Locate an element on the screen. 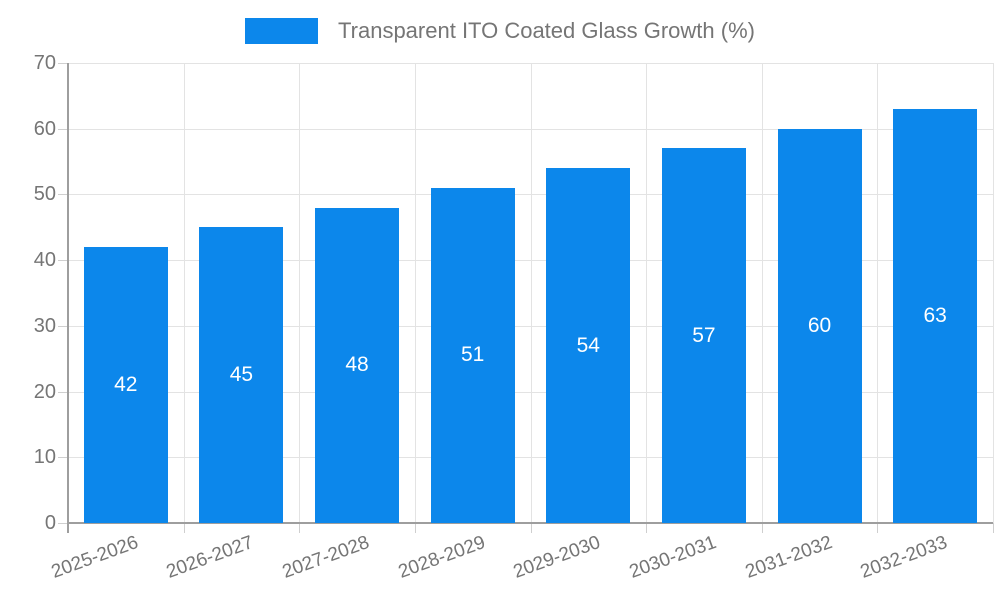 The height and width of the screenshot is (600, 1000). y-axis-tick-label: 70 is located at coordinates (44, 63).